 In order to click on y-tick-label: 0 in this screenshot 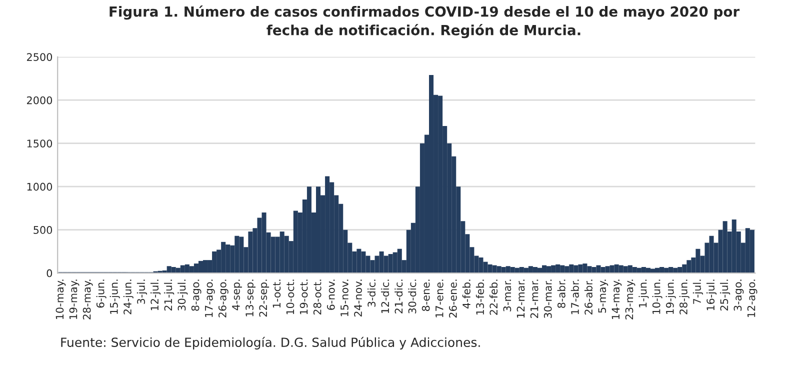, I will do `click(49, 273)`.